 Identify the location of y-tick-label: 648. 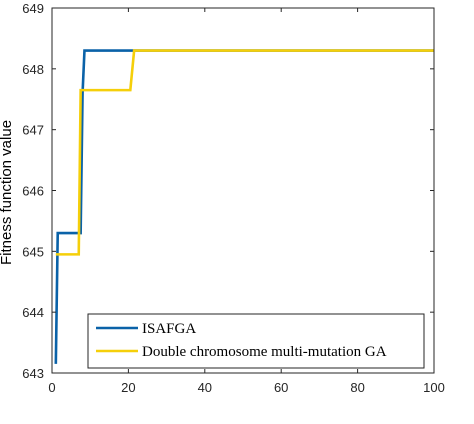
(33, 69).